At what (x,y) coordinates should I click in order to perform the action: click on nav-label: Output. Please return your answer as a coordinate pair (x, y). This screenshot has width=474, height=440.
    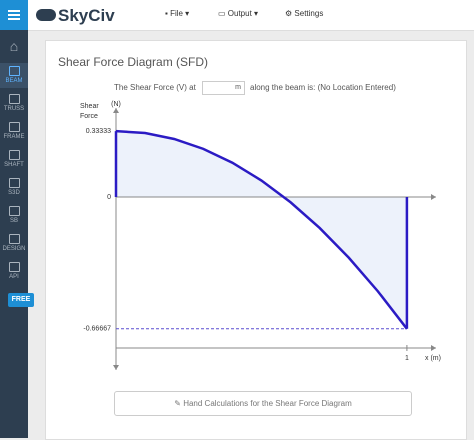
    Looking at the image, I should click on (239, 13).